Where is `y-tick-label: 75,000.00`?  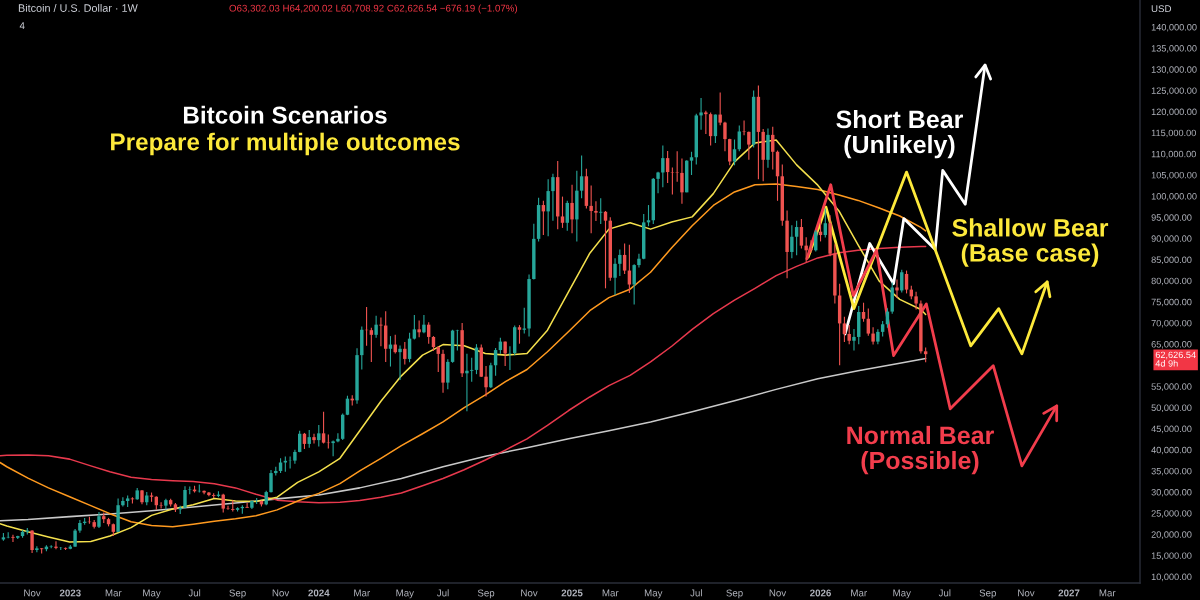
y-tick-label: 75,000.00 is located at coordinates (1171, 302).